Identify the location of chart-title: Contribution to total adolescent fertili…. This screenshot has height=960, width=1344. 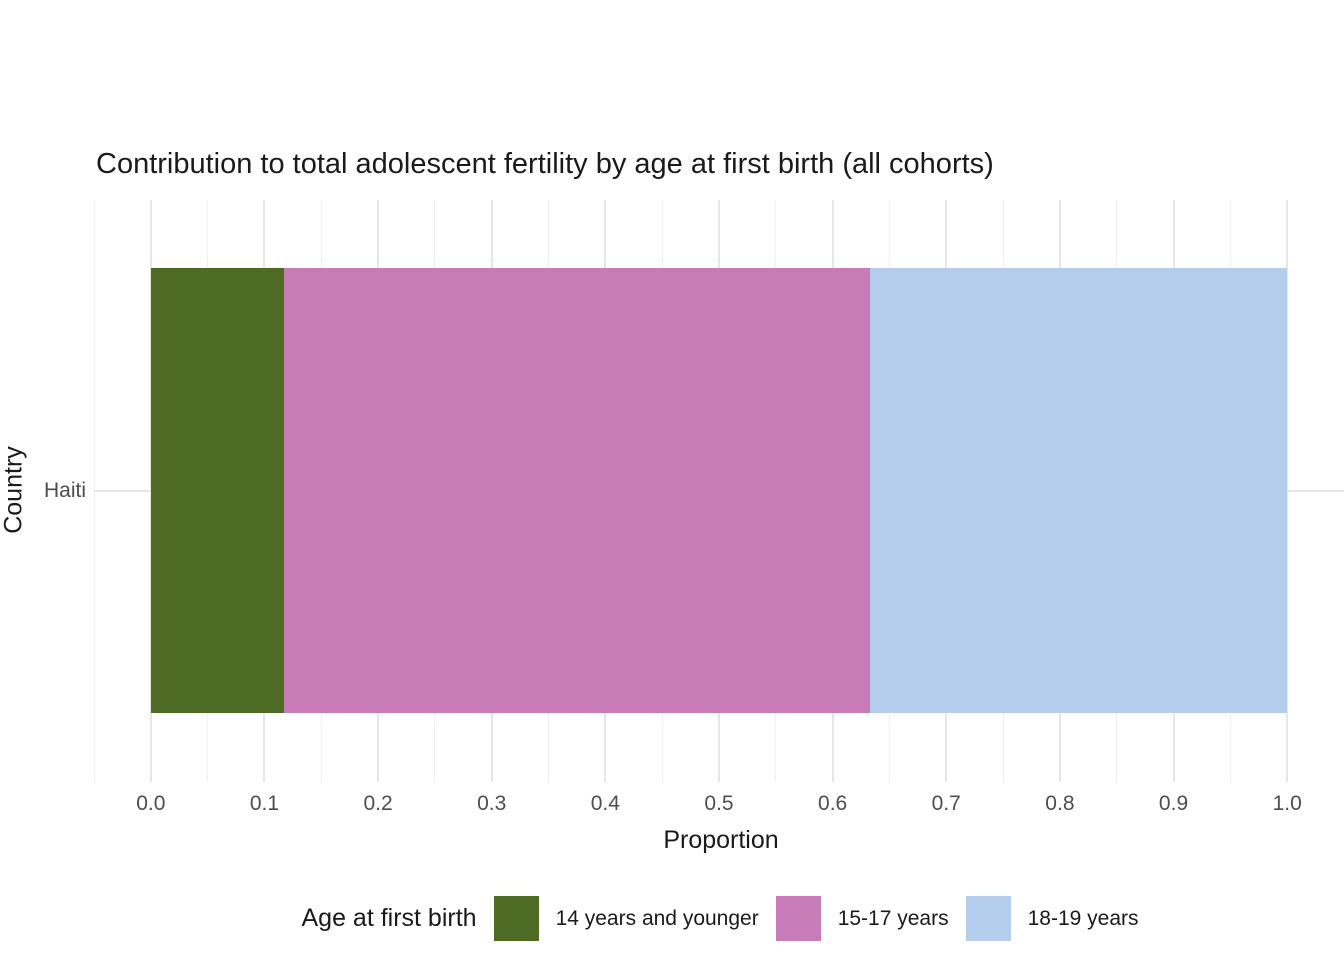
(545, 164).